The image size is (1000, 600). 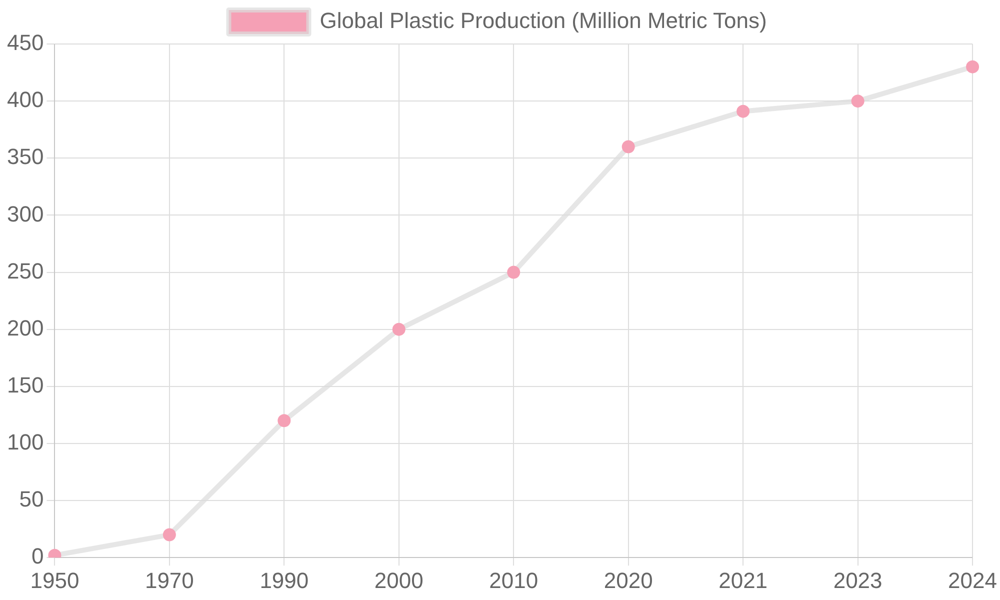 I want to click on x-tick-label: 2020, so click(x=628, y=580).